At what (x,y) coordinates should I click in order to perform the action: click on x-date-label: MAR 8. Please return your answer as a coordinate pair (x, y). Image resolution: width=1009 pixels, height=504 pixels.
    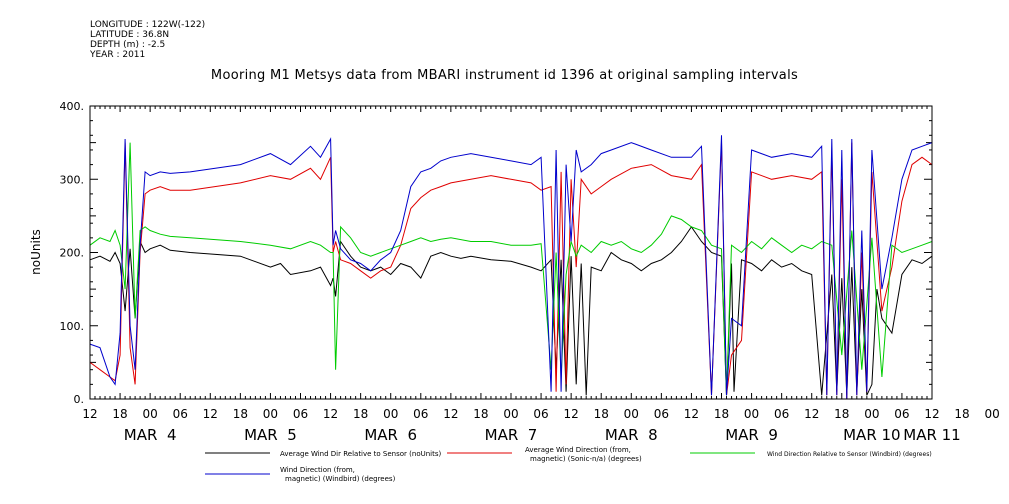
    Looking at the image, I should click on (631, 435).